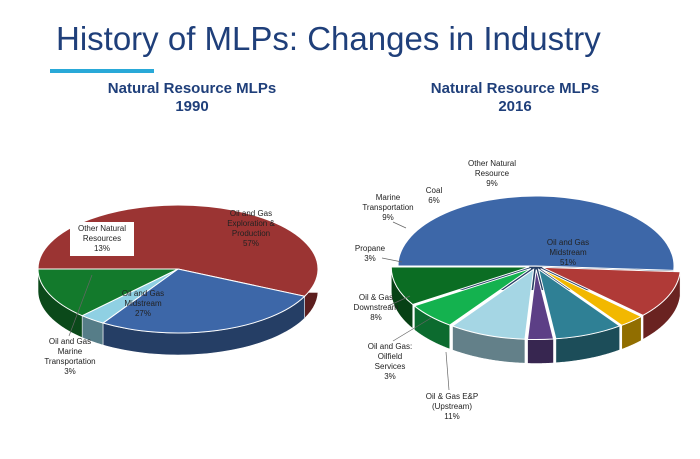 This screenshot has height=459, width=700. I want to click on slice-label-text: Coal, so click(434, 190).